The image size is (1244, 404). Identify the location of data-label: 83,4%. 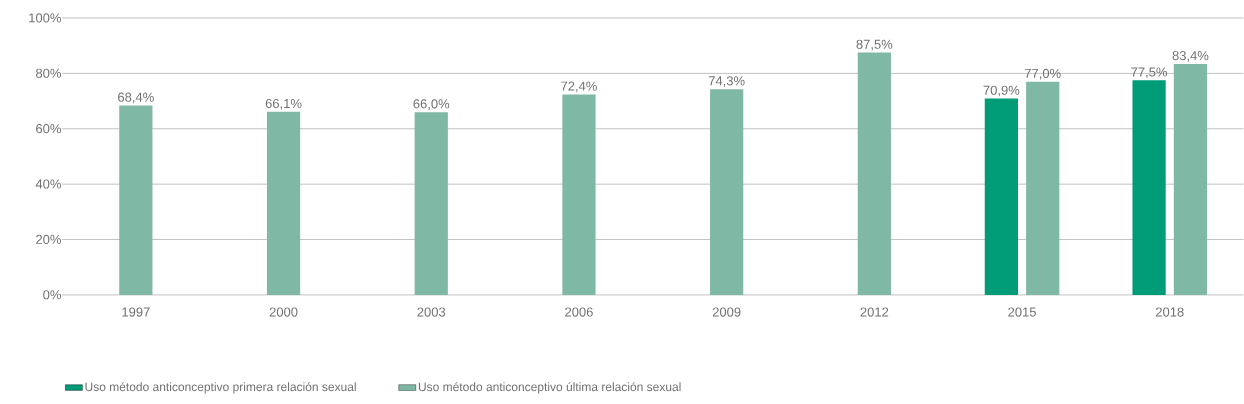
(1190, 56).